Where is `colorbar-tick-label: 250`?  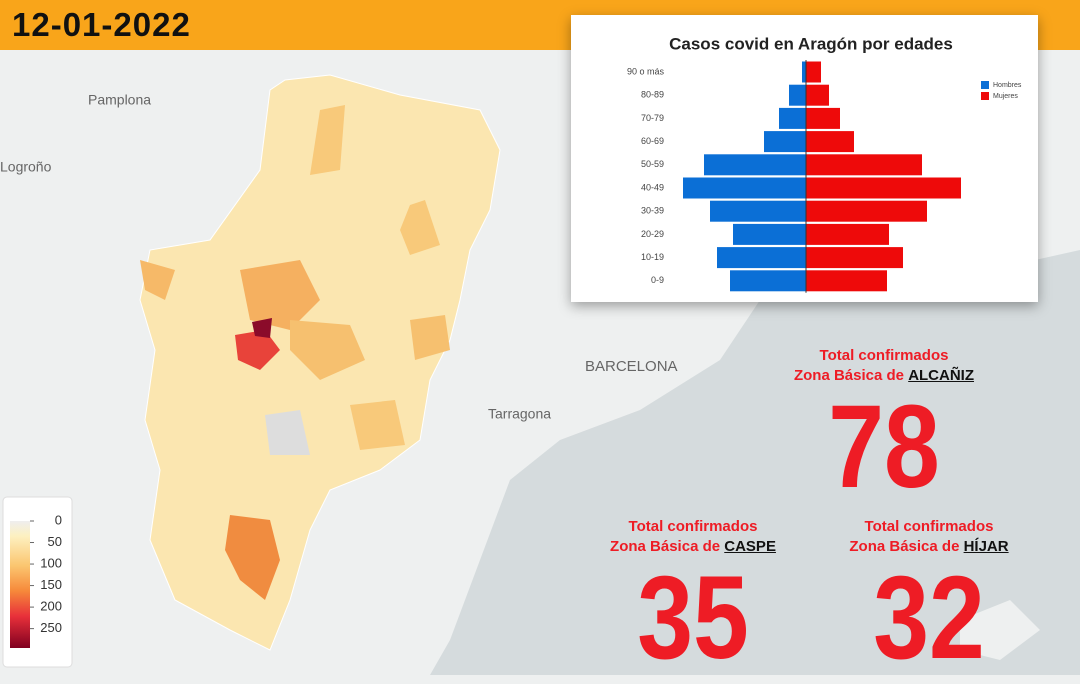
colorbar-tick-label: 250 is located at coordinates (51, 627).